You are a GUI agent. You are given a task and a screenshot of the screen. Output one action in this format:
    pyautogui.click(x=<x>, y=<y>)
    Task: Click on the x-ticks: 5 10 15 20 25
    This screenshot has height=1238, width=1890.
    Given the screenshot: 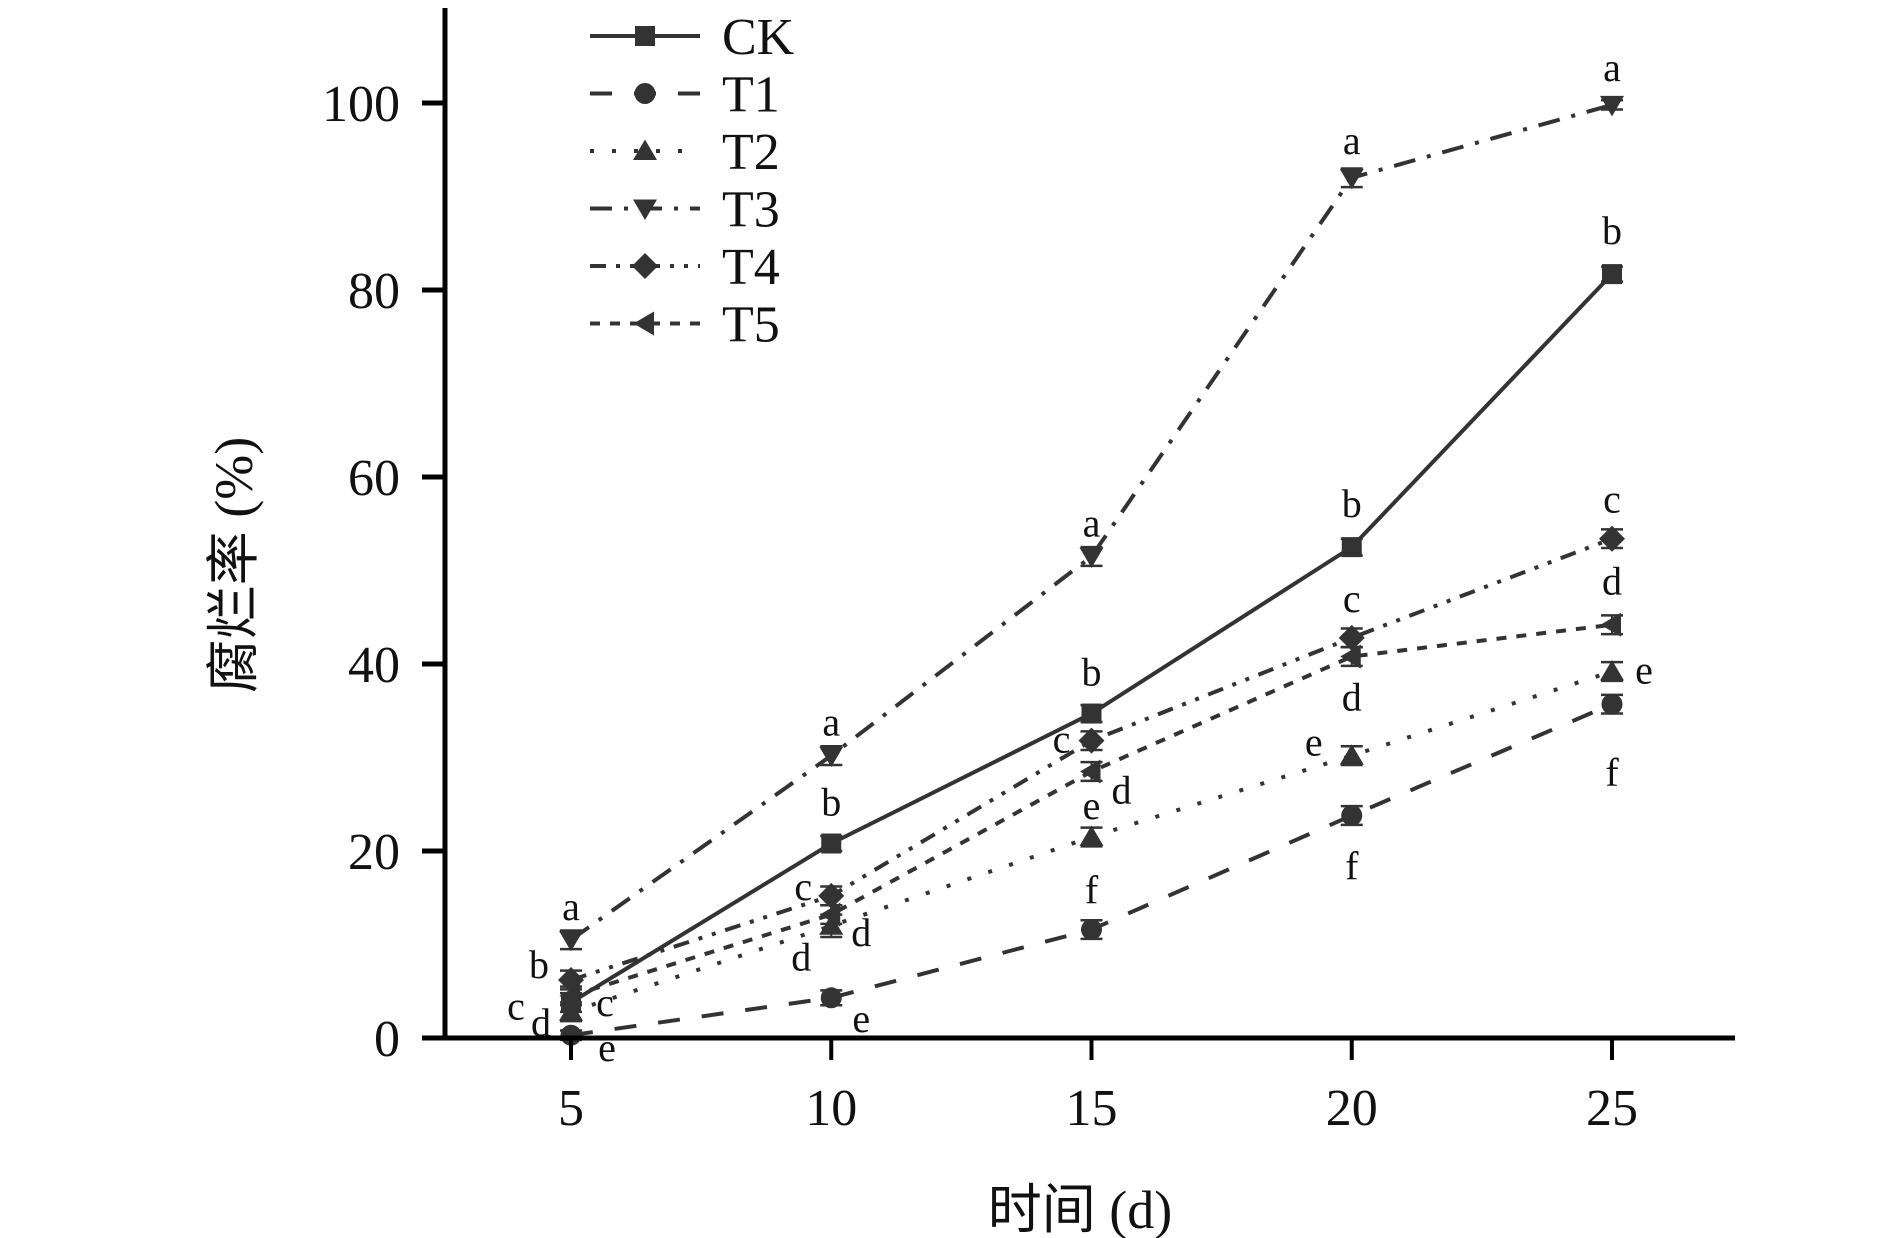 What is the action you would take?
    pyautogui.click(x=1098, y=1087)
    